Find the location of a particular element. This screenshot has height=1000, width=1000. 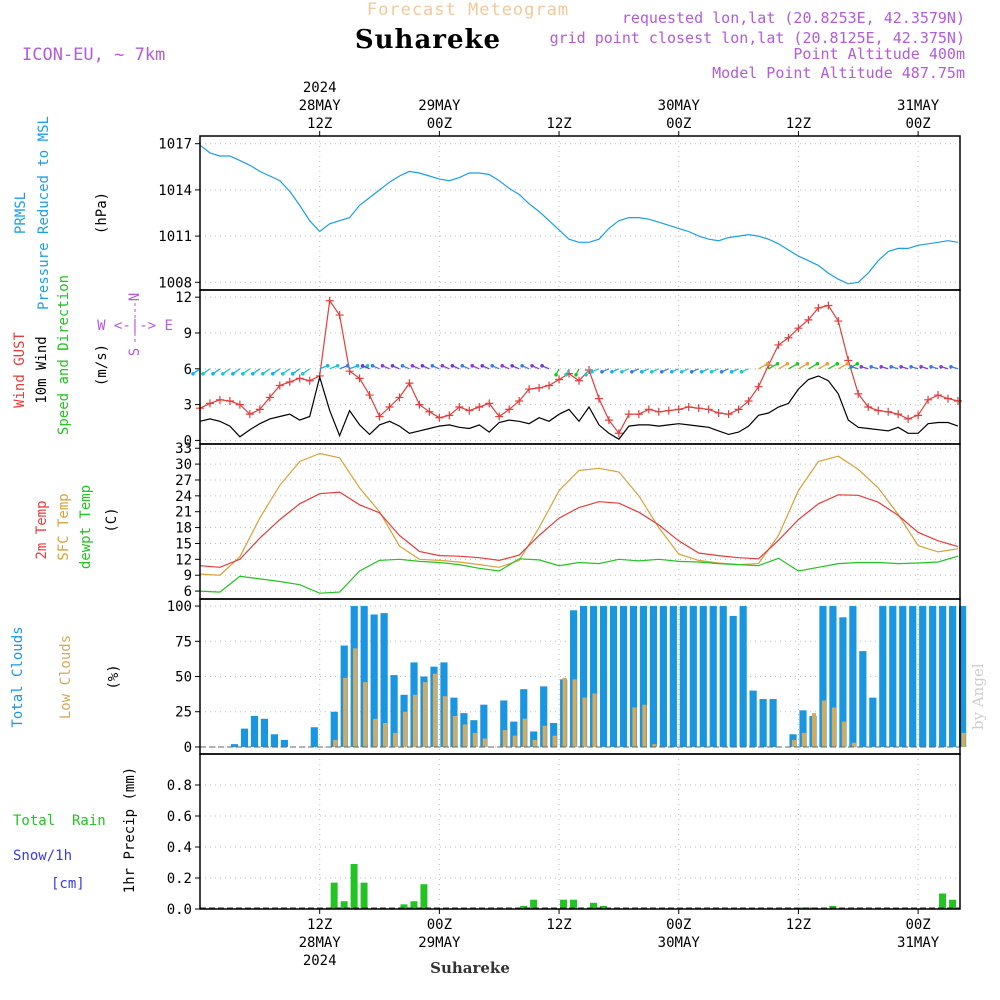

requested-coords: requested lon,lat (20.8253E, 42.3579N) is located at coordinates (793, 18).